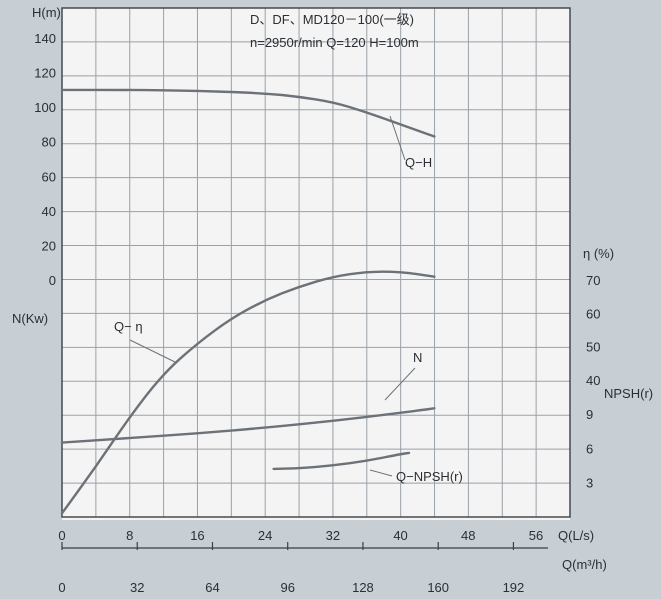 The width and height of the screenshot is (661, 599). I want to click on x-tick-label: 32, so click(333, 535).